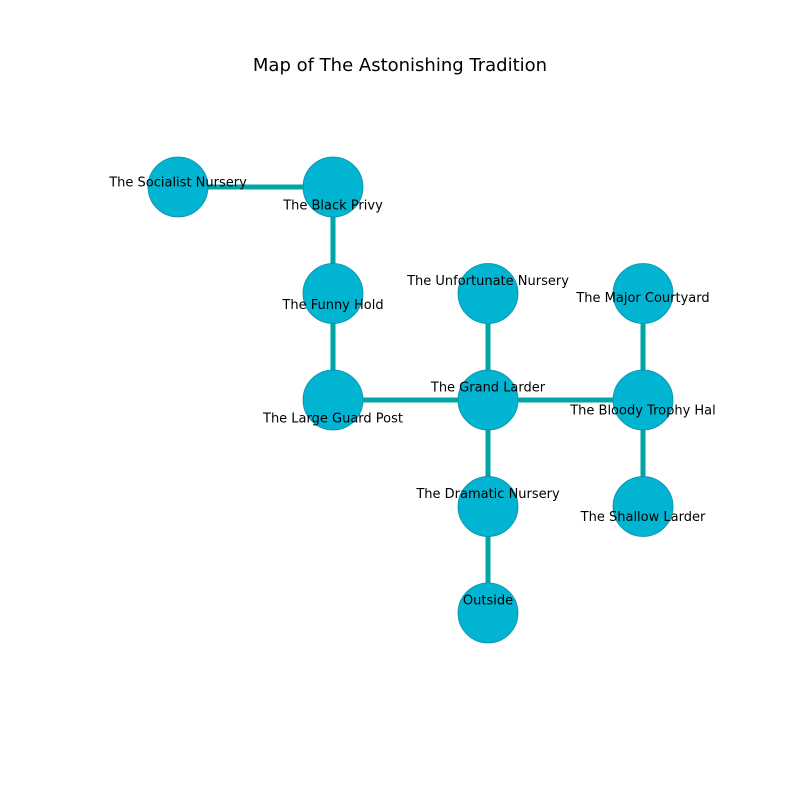 The height and width of the screenshot is (800, 800). I want to click on room-label-outside: Outside, so click(488, 601).